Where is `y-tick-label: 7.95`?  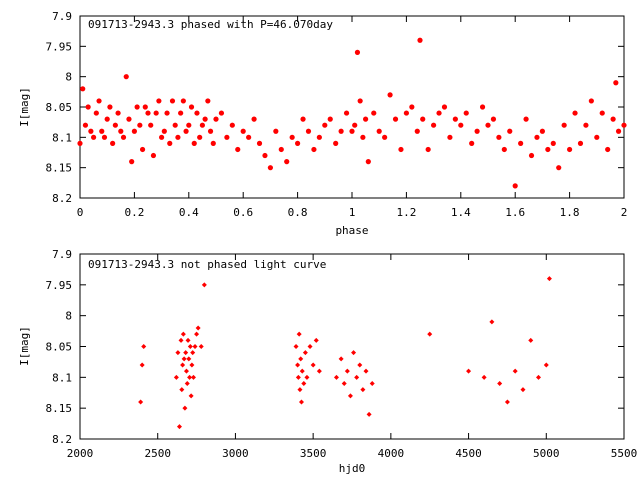 y-tick-label: 7.95 is located at coordinates (59, 46).